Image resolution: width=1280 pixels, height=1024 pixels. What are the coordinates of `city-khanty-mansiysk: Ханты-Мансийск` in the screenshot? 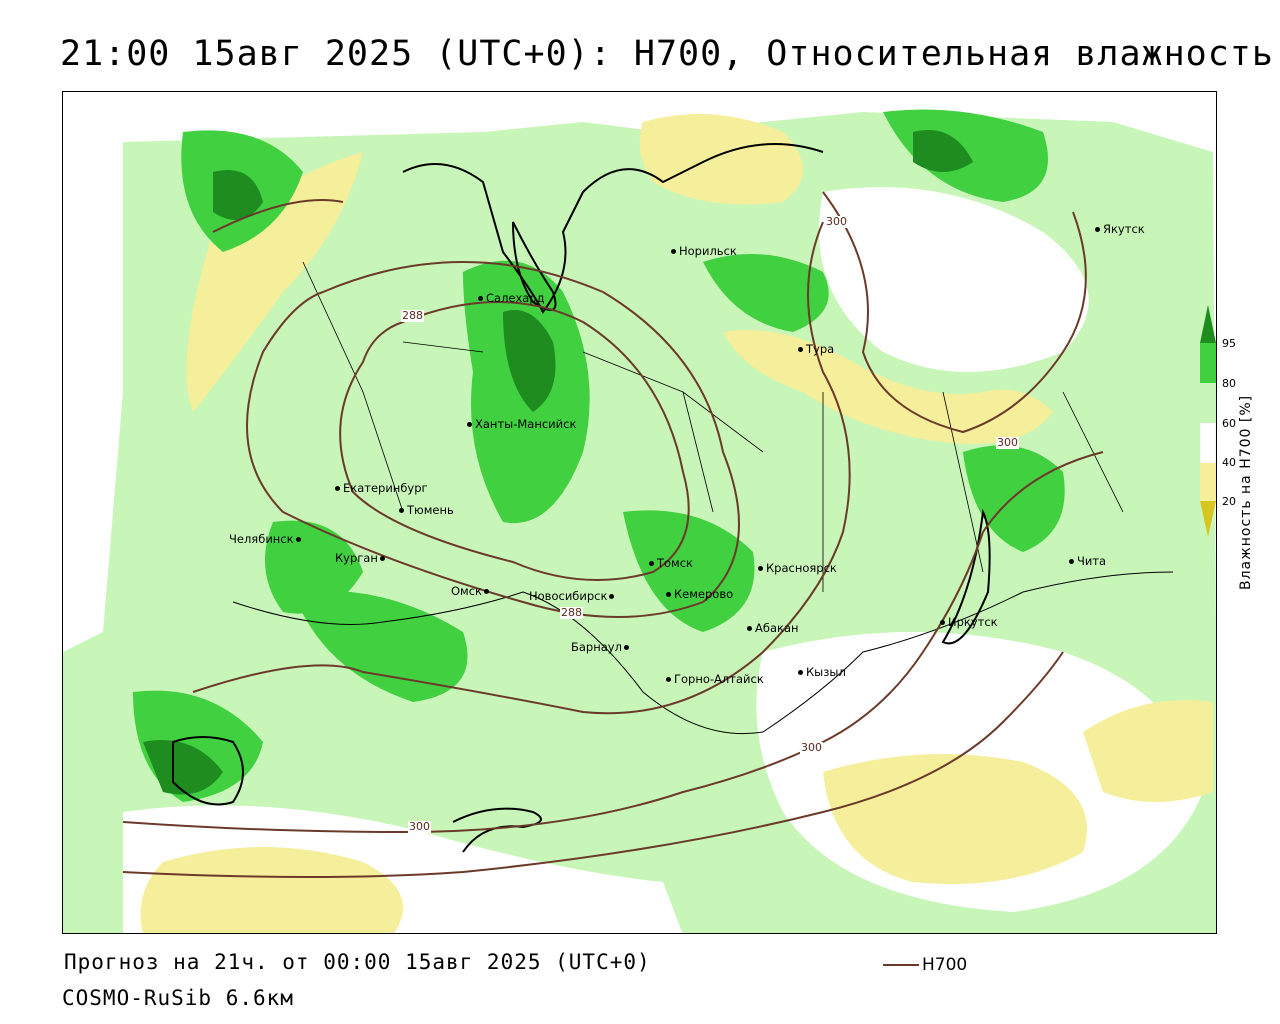 It's located at (521, 424).